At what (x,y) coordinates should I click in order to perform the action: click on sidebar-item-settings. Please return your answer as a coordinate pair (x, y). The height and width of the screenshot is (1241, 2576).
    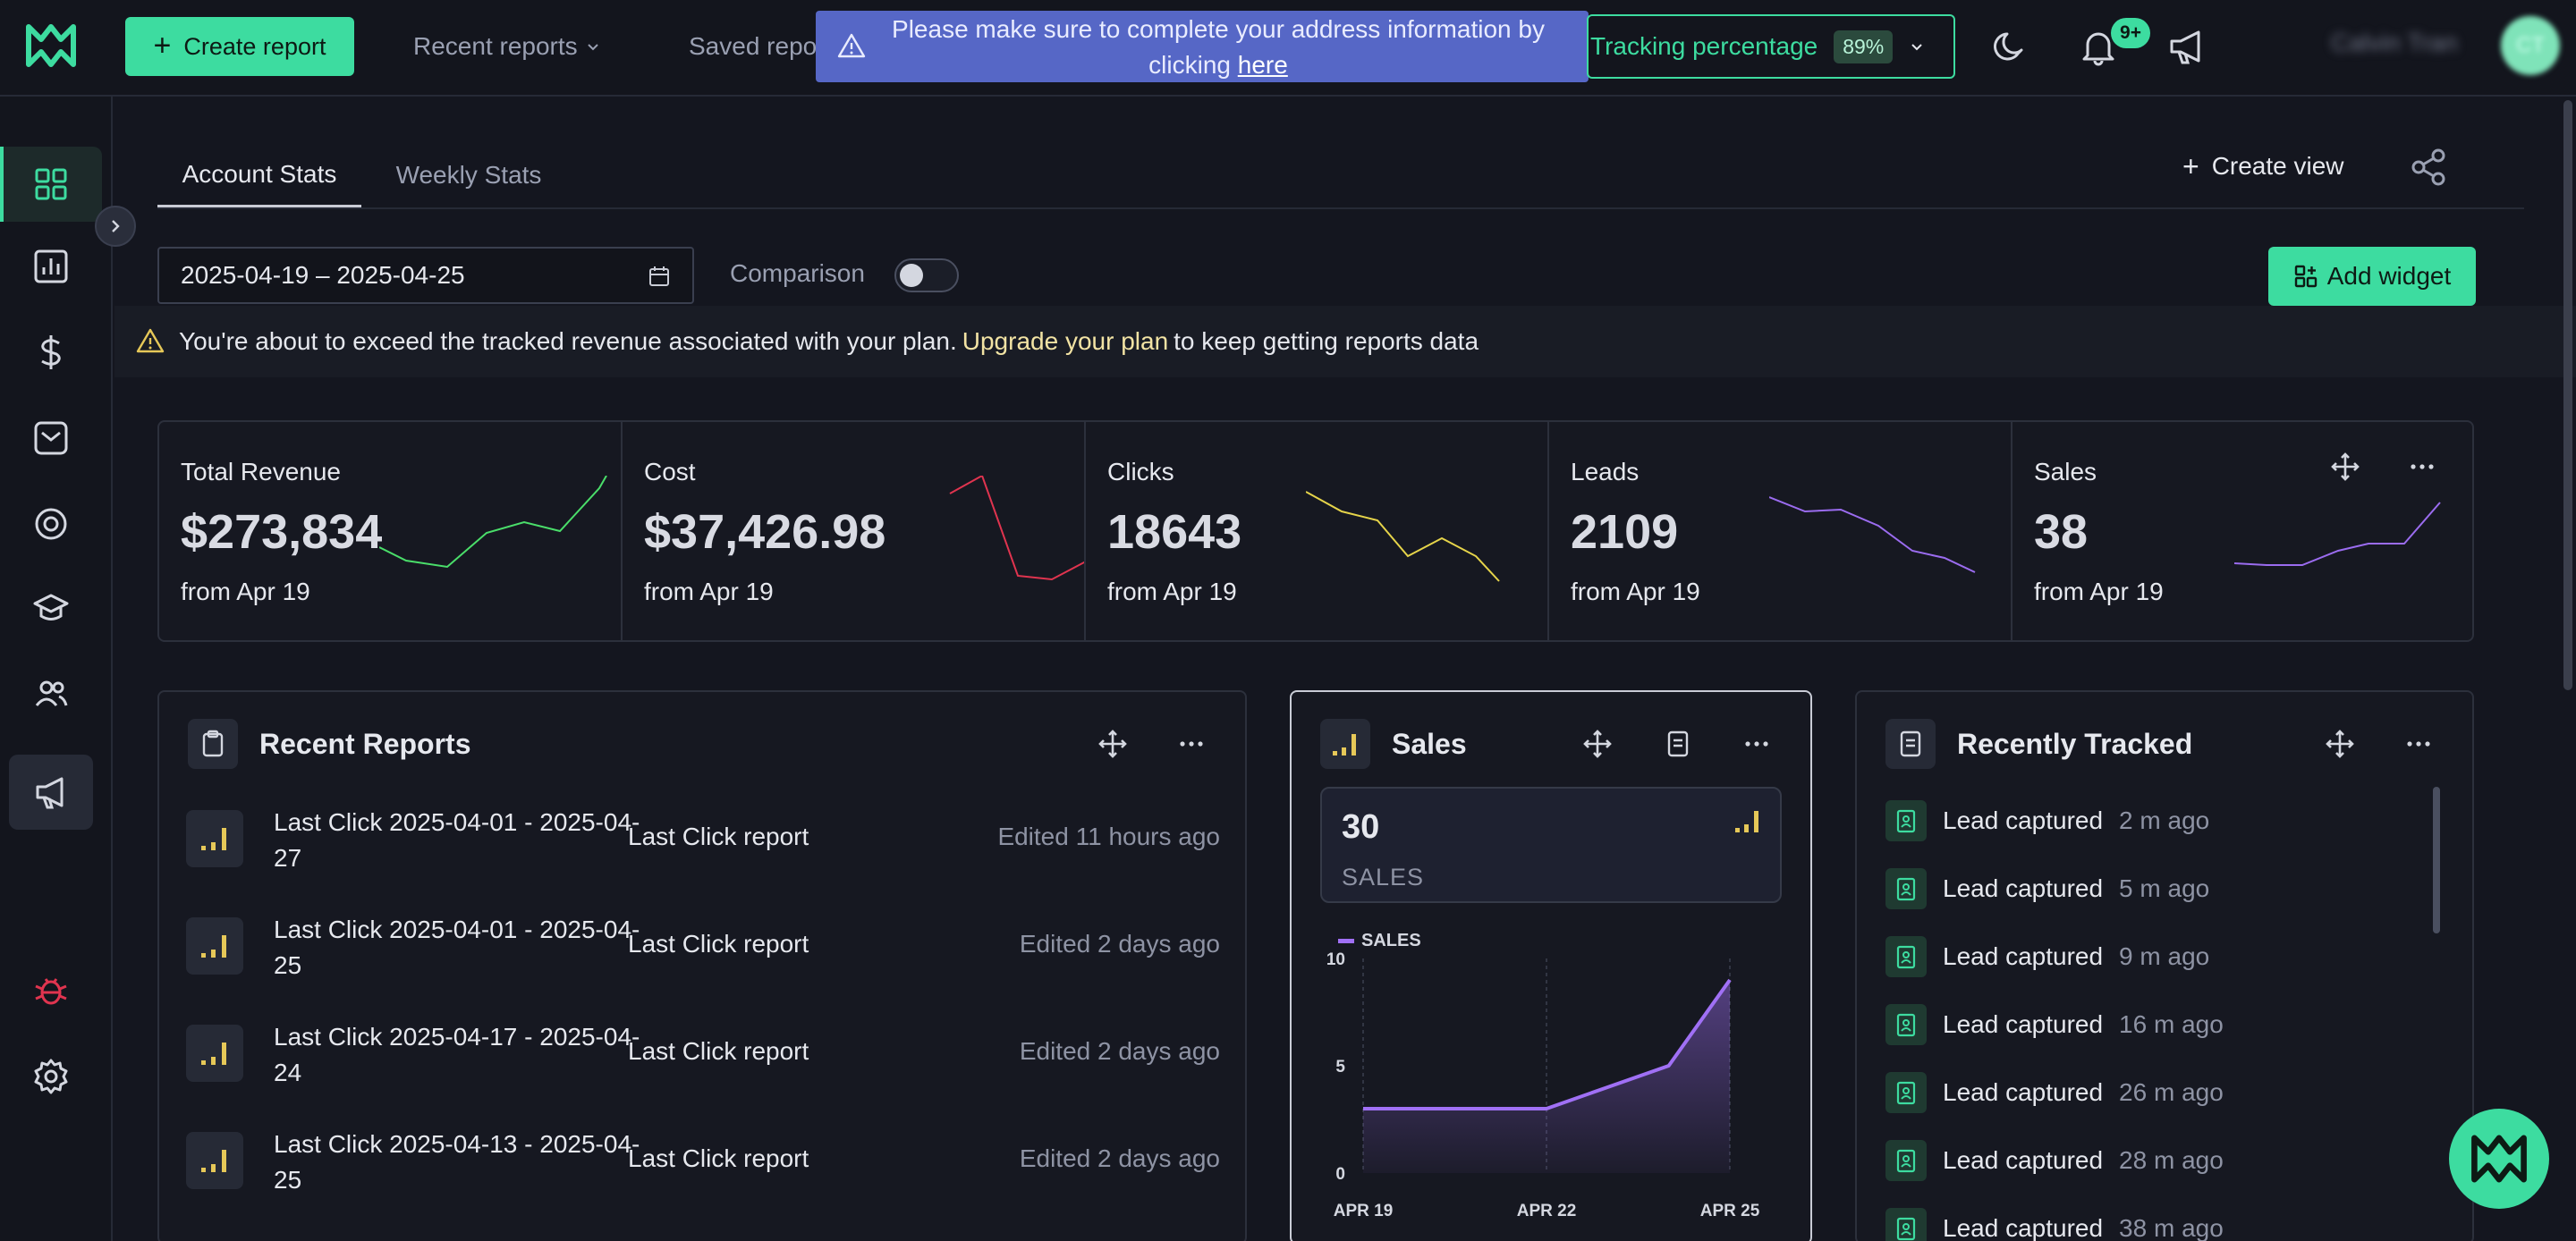
    Looking at the image, I should click on (51, 1076).